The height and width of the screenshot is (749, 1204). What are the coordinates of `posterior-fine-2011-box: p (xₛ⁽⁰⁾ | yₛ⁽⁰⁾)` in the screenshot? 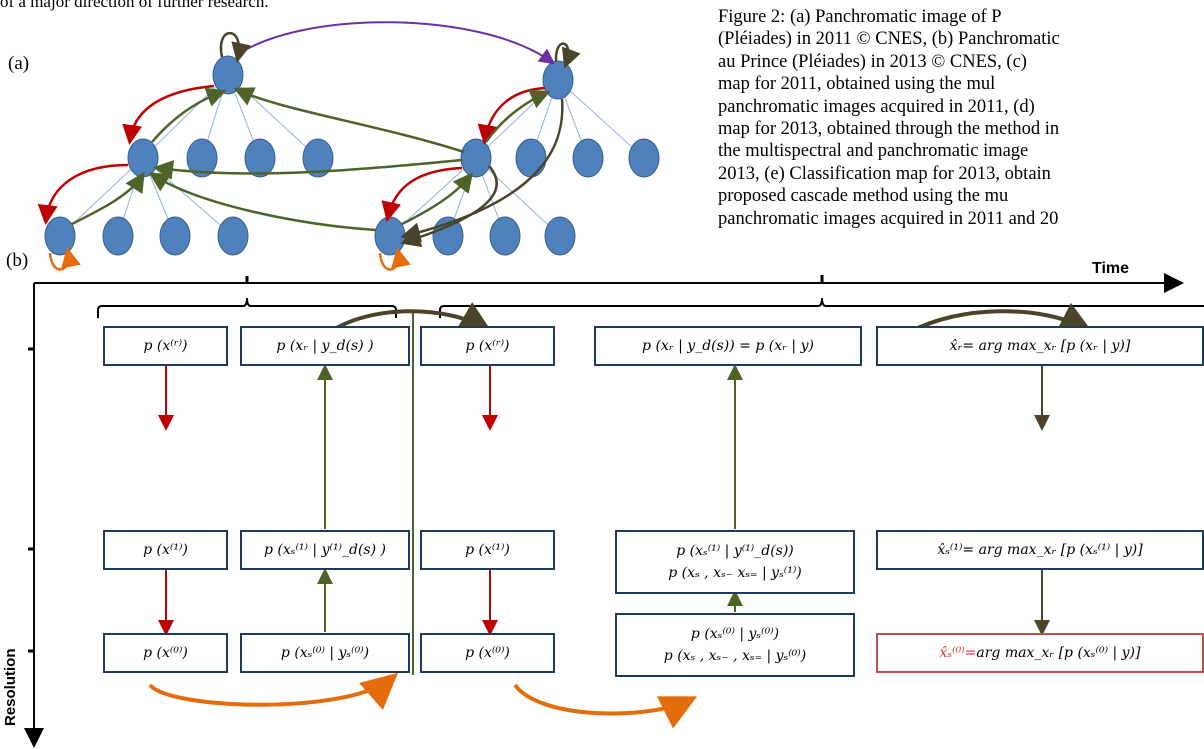 It's located at (325, 653).